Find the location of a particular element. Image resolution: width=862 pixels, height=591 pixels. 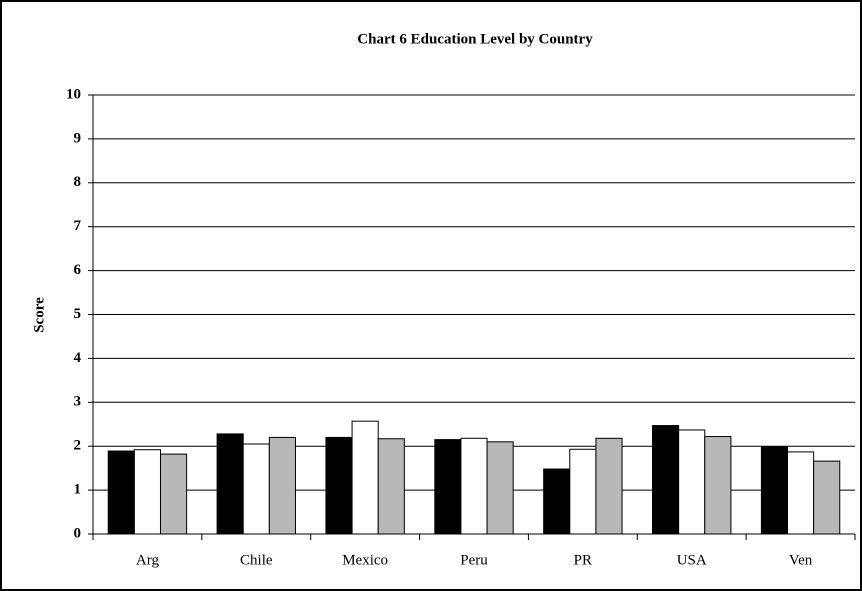

y-tick-label: 4 is located at coordinates (78, 358).